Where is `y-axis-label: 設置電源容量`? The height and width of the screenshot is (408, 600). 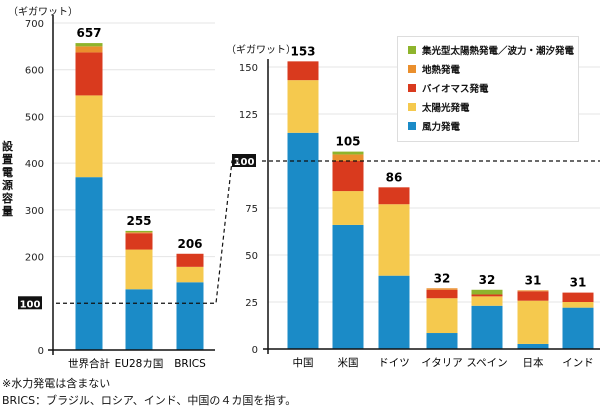 y-axis-label: 設置電源容量 is located at coordinates (7, 179).